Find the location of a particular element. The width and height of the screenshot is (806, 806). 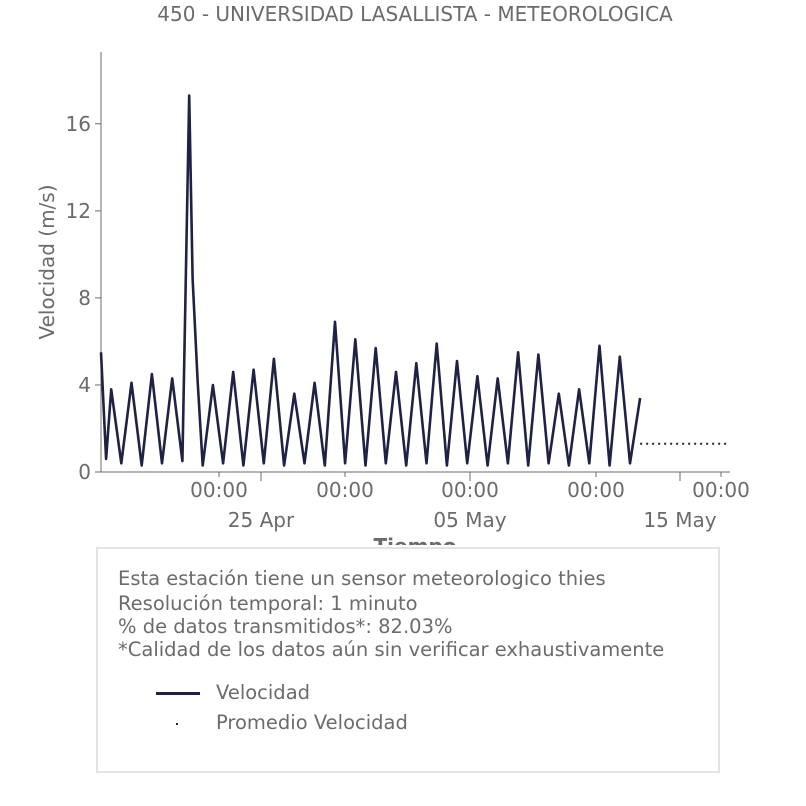

legend-label-velocidad: Velocidad is located at coordinates (263, 692).